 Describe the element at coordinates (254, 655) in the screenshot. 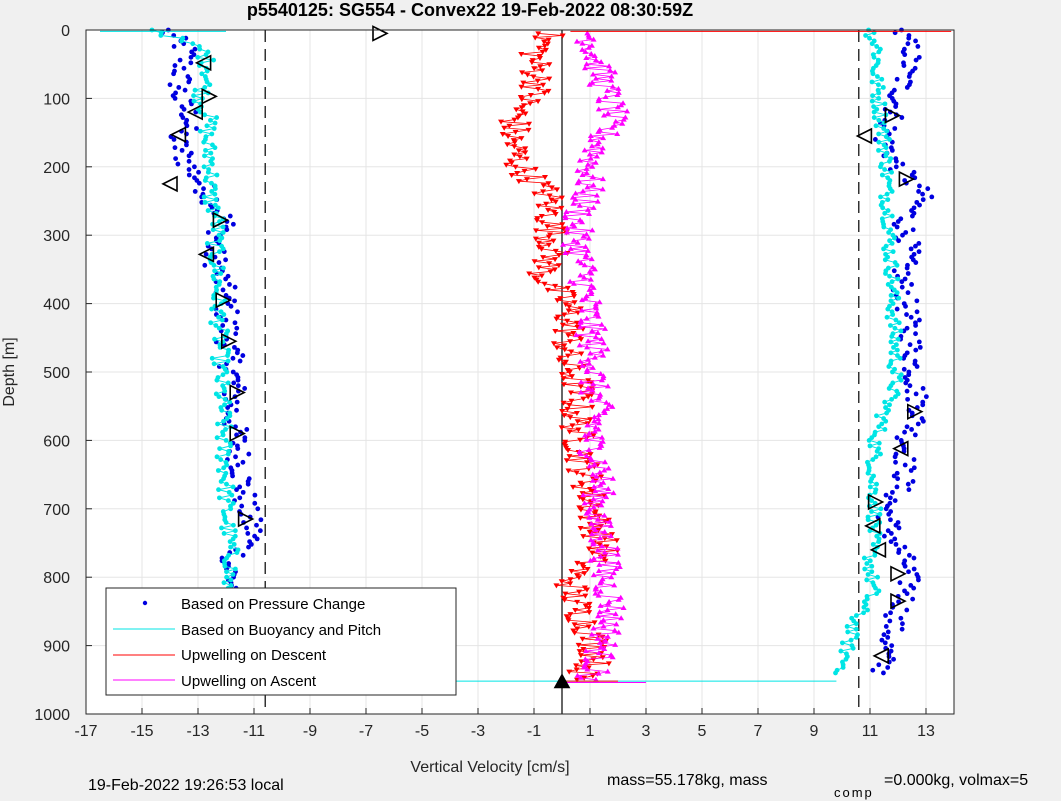

I see `legend-label-descent: Upwelling on Descent` at that location.